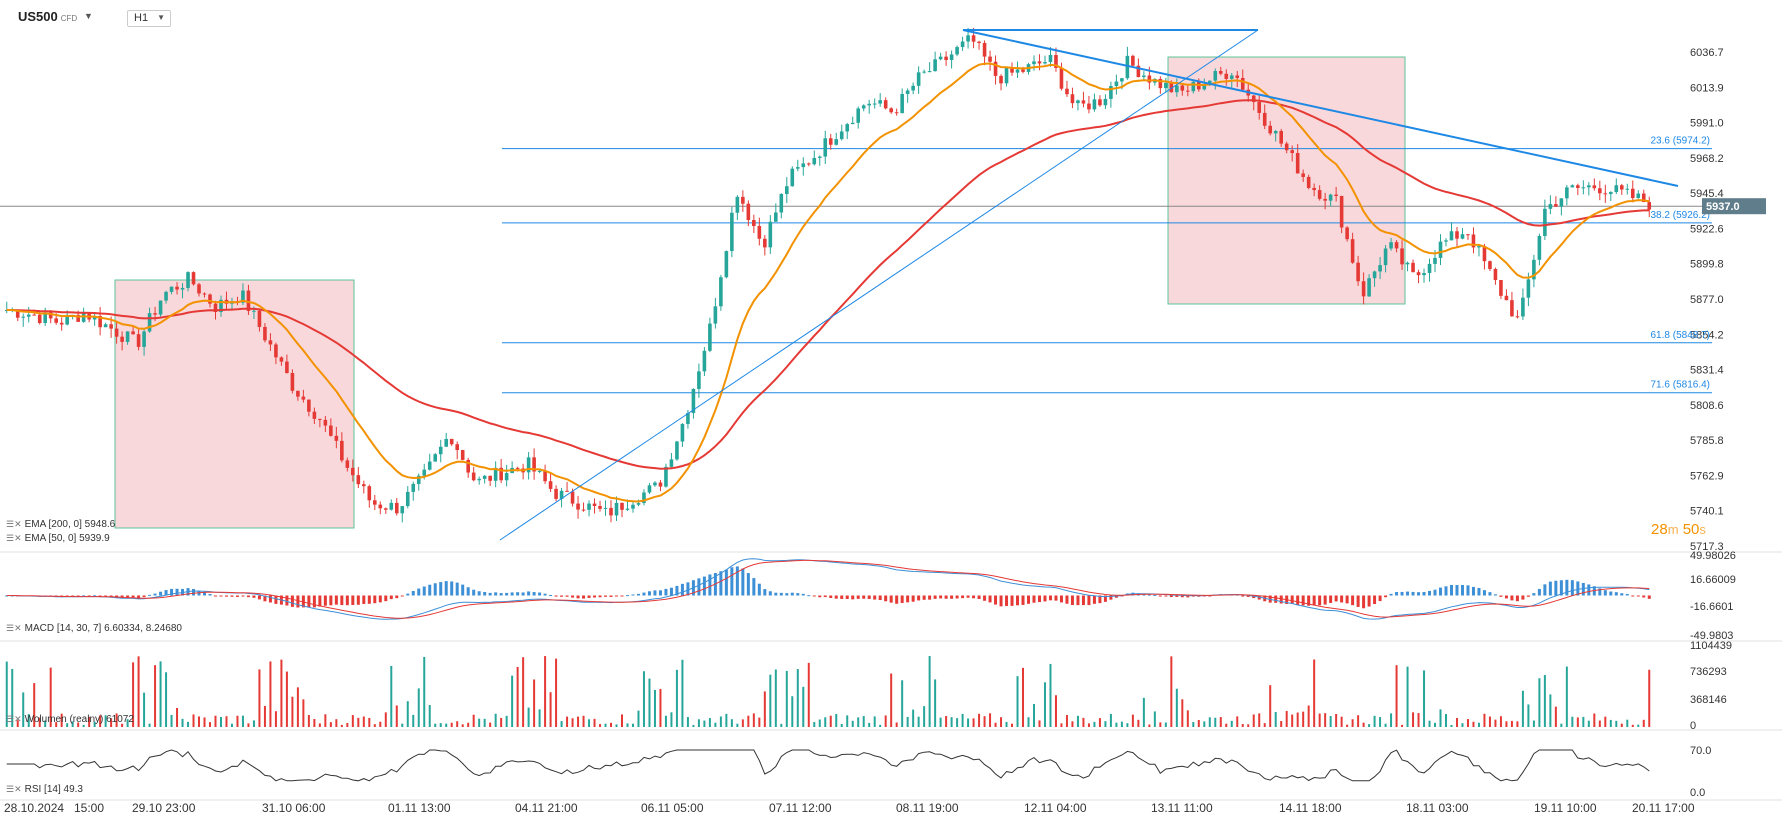  Describe the element at coordinates (88, 16) in the screenshot. I see `symbol-dropdown-chevron-down-icon: ▼` at that location.